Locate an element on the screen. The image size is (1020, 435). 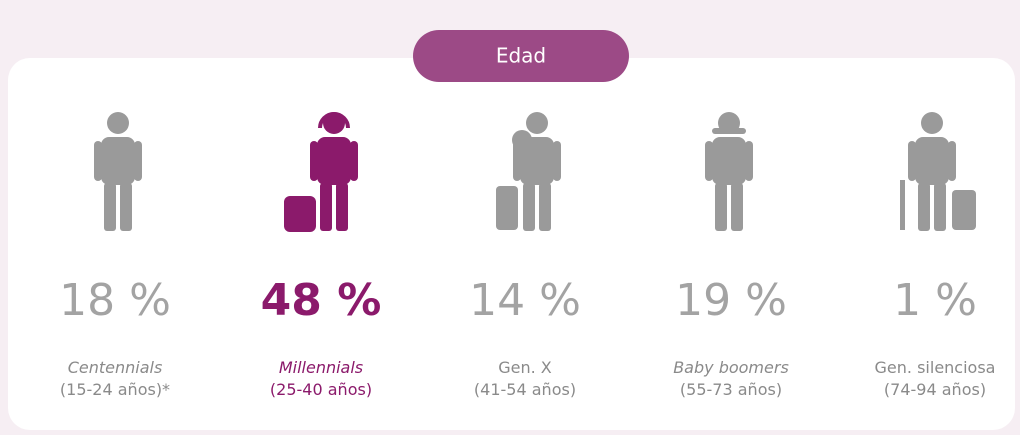
icon-millennials is located at coordinates (321, 172).